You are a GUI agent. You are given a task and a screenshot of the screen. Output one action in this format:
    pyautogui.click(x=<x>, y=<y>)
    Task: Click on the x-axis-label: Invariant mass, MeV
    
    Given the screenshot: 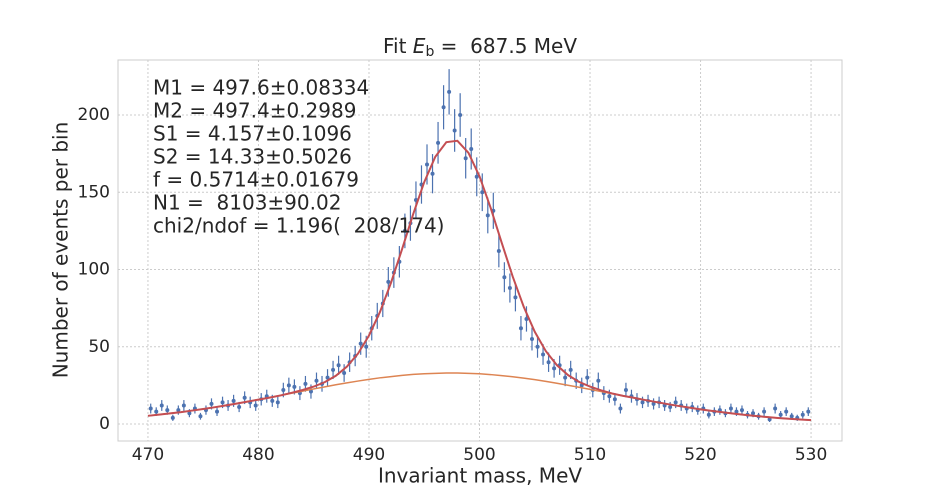 What is the action you would take?
    pyautogui.click(x=480, y=476)
    